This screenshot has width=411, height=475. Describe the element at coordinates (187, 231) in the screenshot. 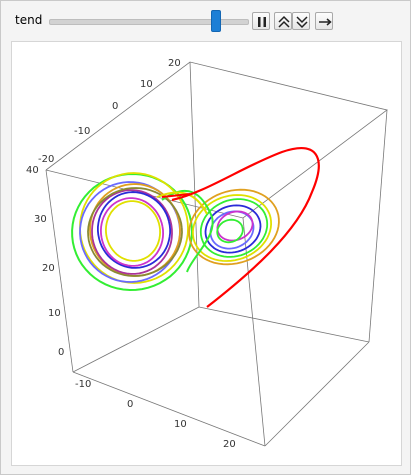

I see `attractor-bridge` at that location.